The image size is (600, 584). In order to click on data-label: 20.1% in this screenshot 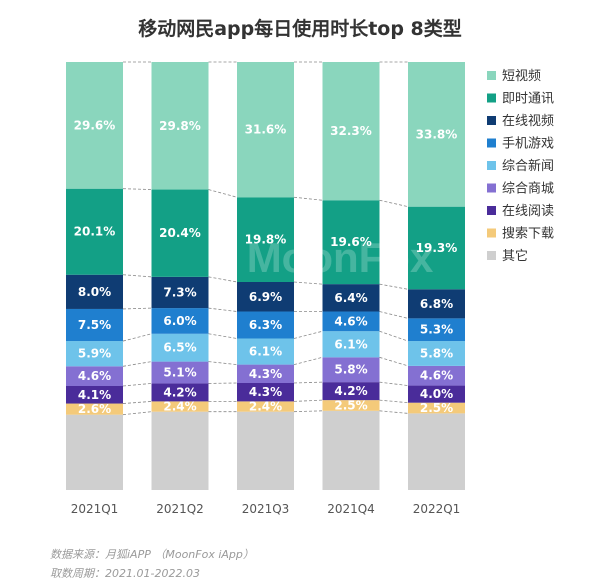, I will do `click(95, 232)`.